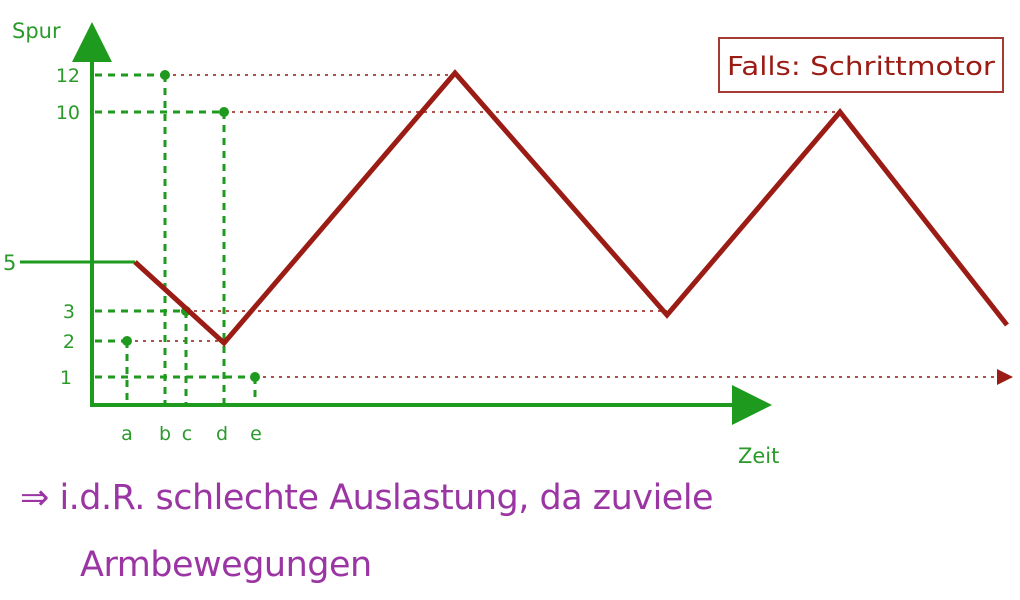 Image resolution: width=1020 pixels, height=600 pixels. What do you see at coordinates (127, 341) in the screenshot?
I see `request-point-a` at bounding box center [127, 341].